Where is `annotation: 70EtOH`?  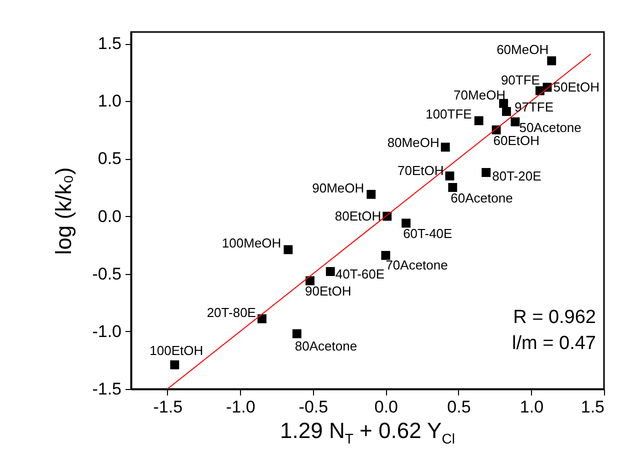
annotation: 70EtOH is located at coordinates (420, 170).